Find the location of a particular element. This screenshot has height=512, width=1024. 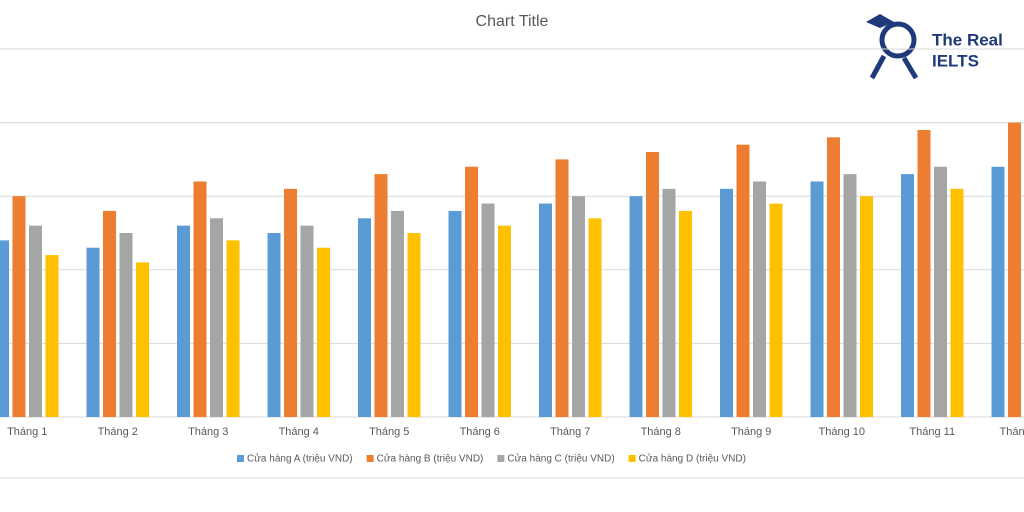

x-tick-label: Tháng 3 is located at coordinates (208, 432).